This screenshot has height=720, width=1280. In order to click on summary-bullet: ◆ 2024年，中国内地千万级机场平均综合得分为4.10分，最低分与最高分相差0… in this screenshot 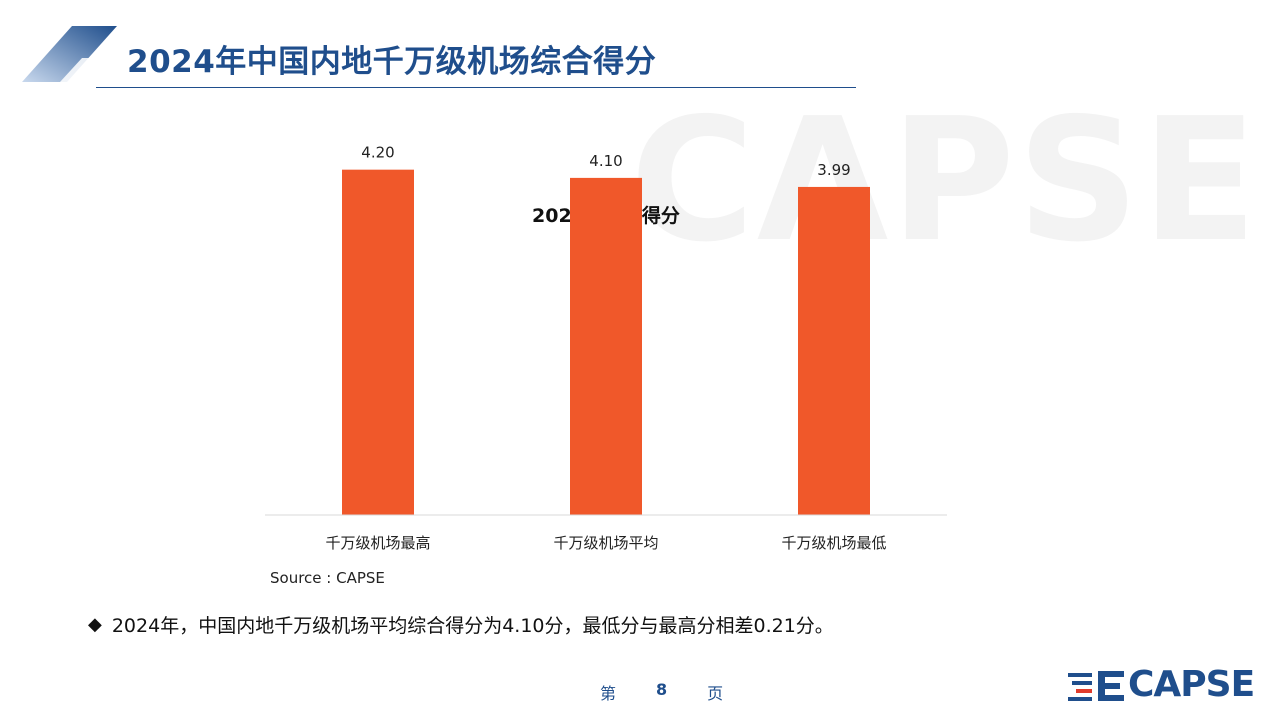, I will do `click(461, 624)`.